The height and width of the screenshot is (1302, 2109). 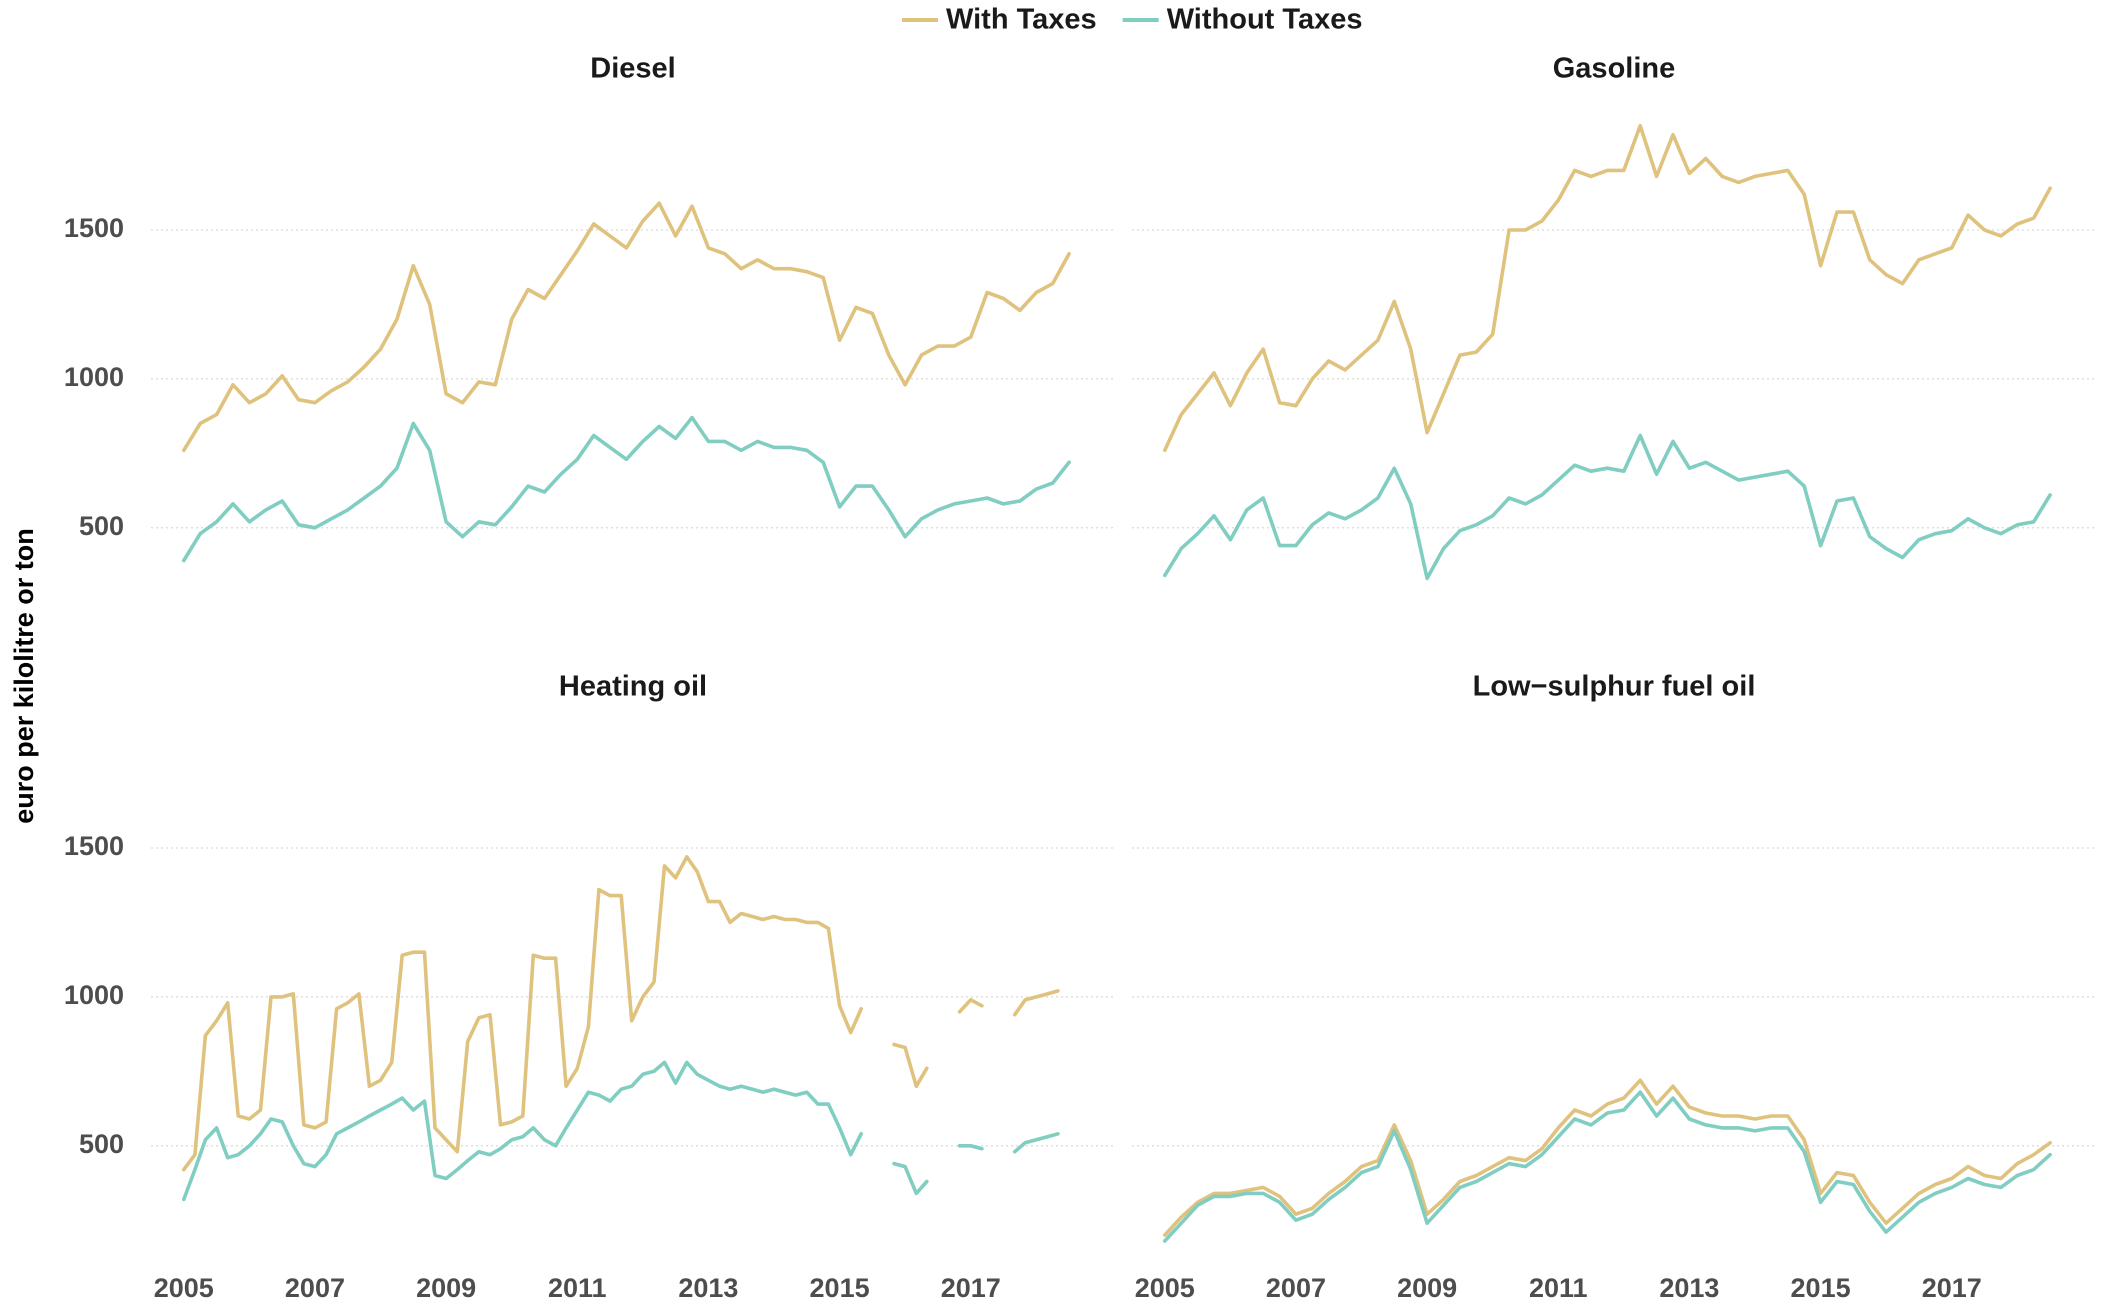 What do you see at coordinates (1265, 20) in the screenshot?
I see `legend-label: Without Taxes` at bounding box center [1265, 20].